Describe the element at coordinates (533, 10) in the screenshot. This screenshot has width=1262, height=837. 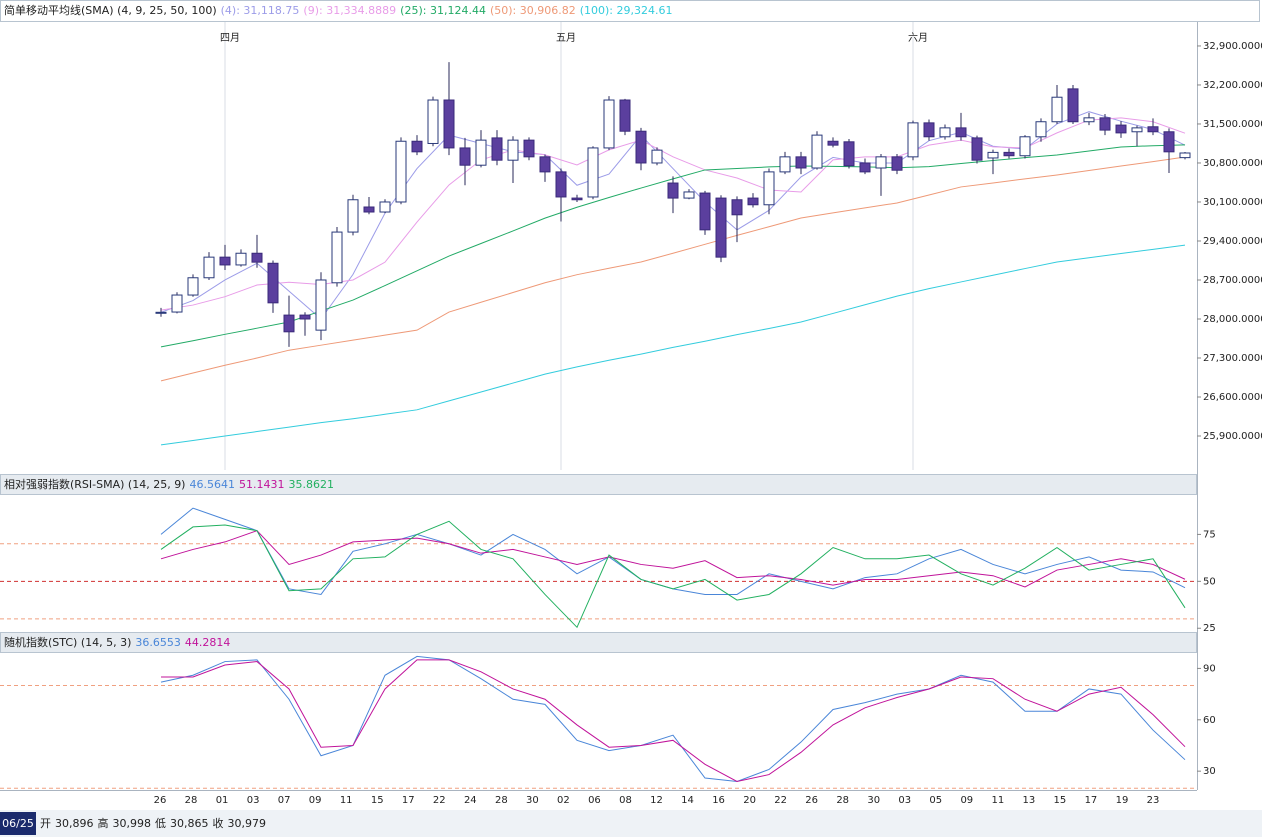
I see `legend-entry: (50): 30,906.82` at that location.